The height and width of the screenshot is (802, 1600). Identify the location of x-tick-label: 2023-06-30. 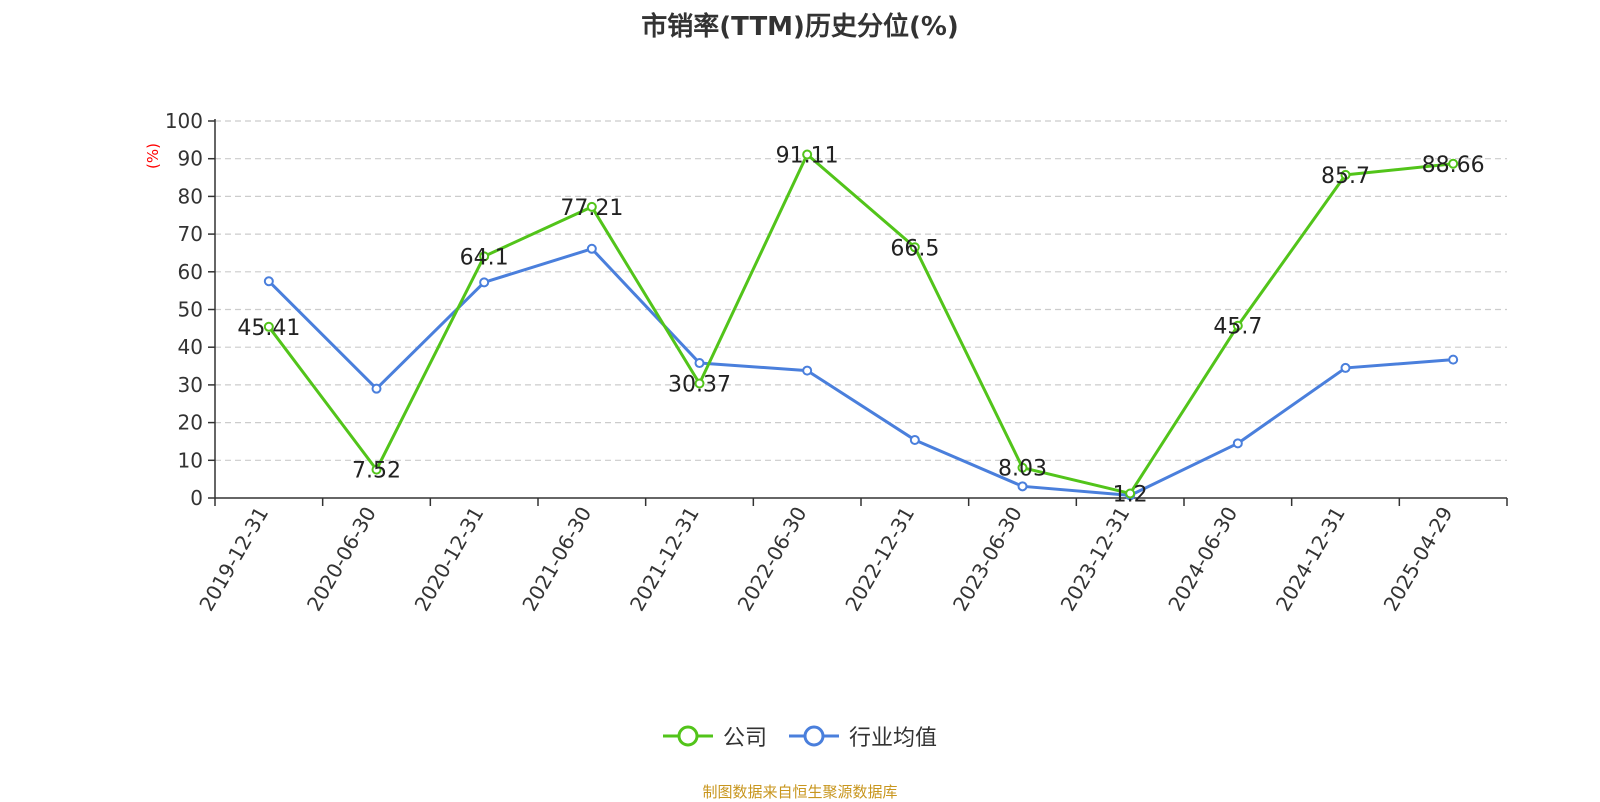
(987, 559).